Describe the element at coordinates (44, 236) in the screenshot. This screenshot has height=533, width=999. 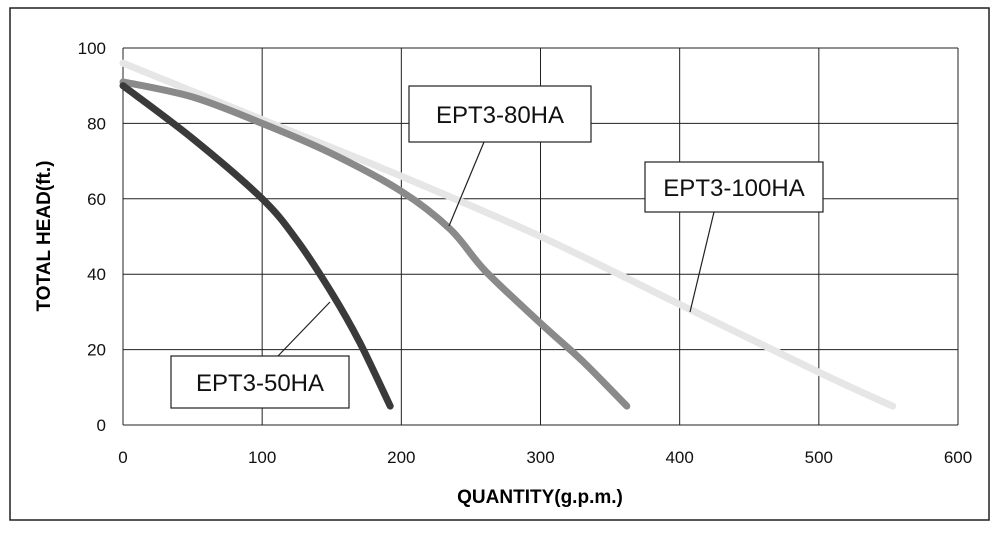
I see `y-axis-title: TOTAL HEAD(ft.)` at that location.